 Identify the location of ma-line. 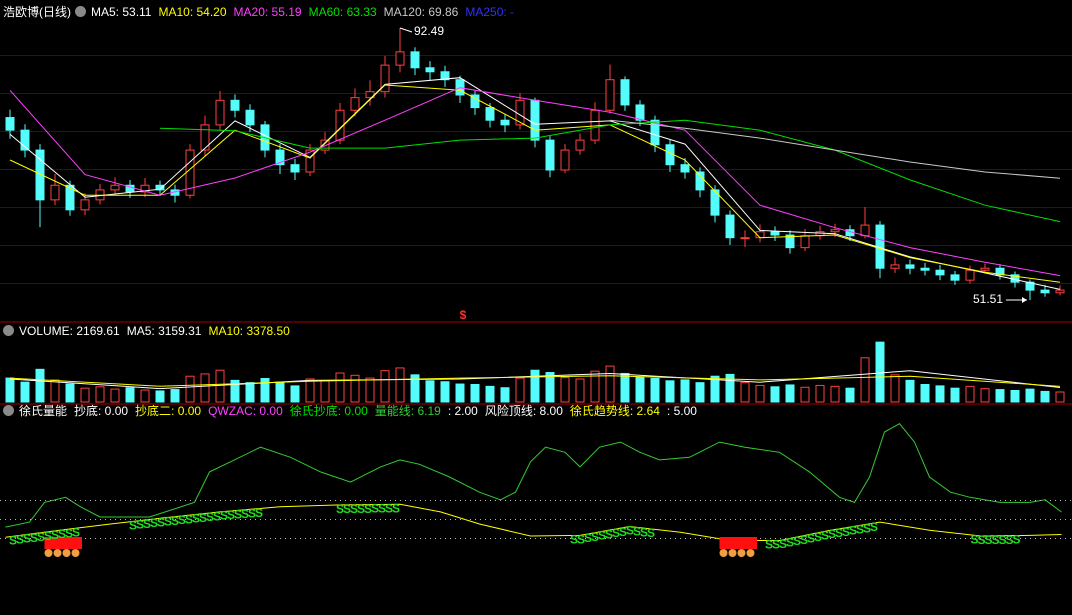
(610, 171).